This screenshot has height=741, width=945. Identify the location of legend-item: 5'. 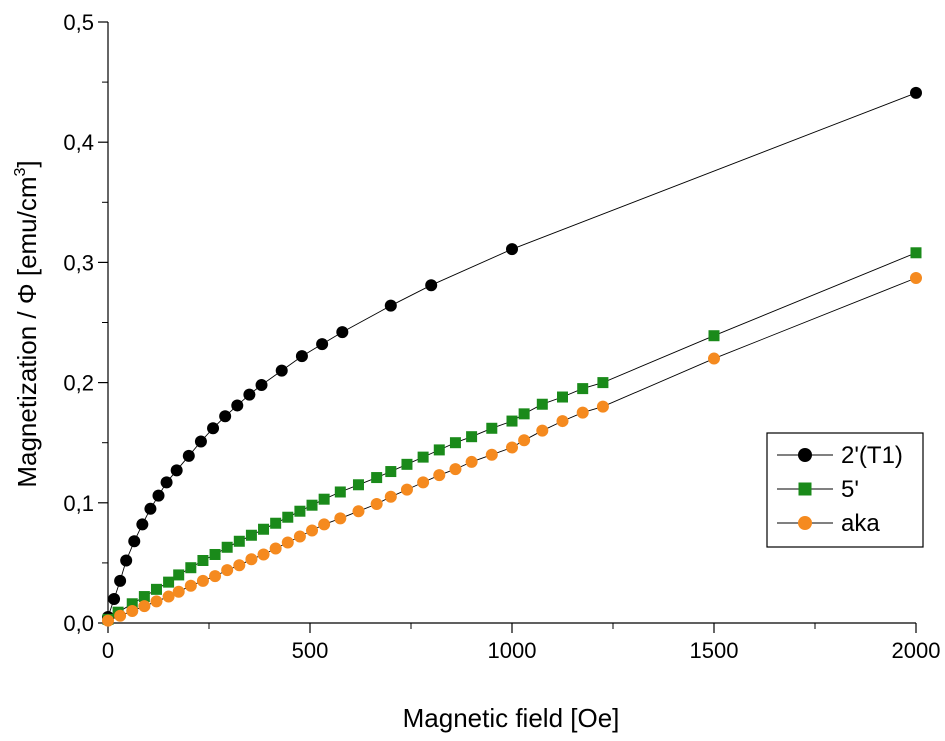
(818, 489).